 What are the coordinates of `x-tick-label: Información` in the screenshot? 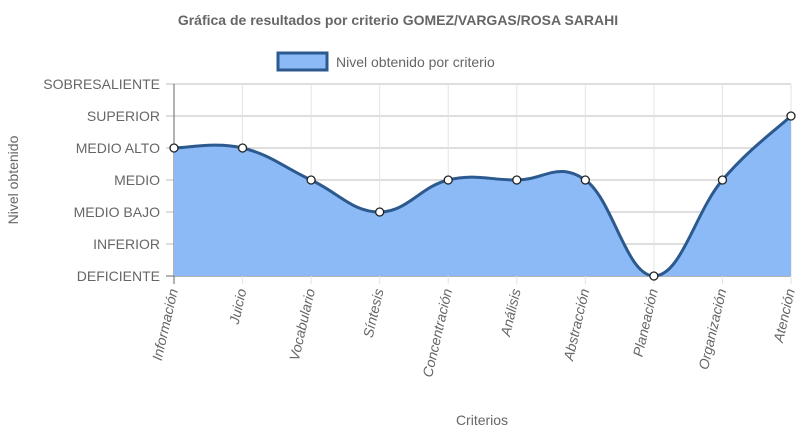 It's located at (165, 324).